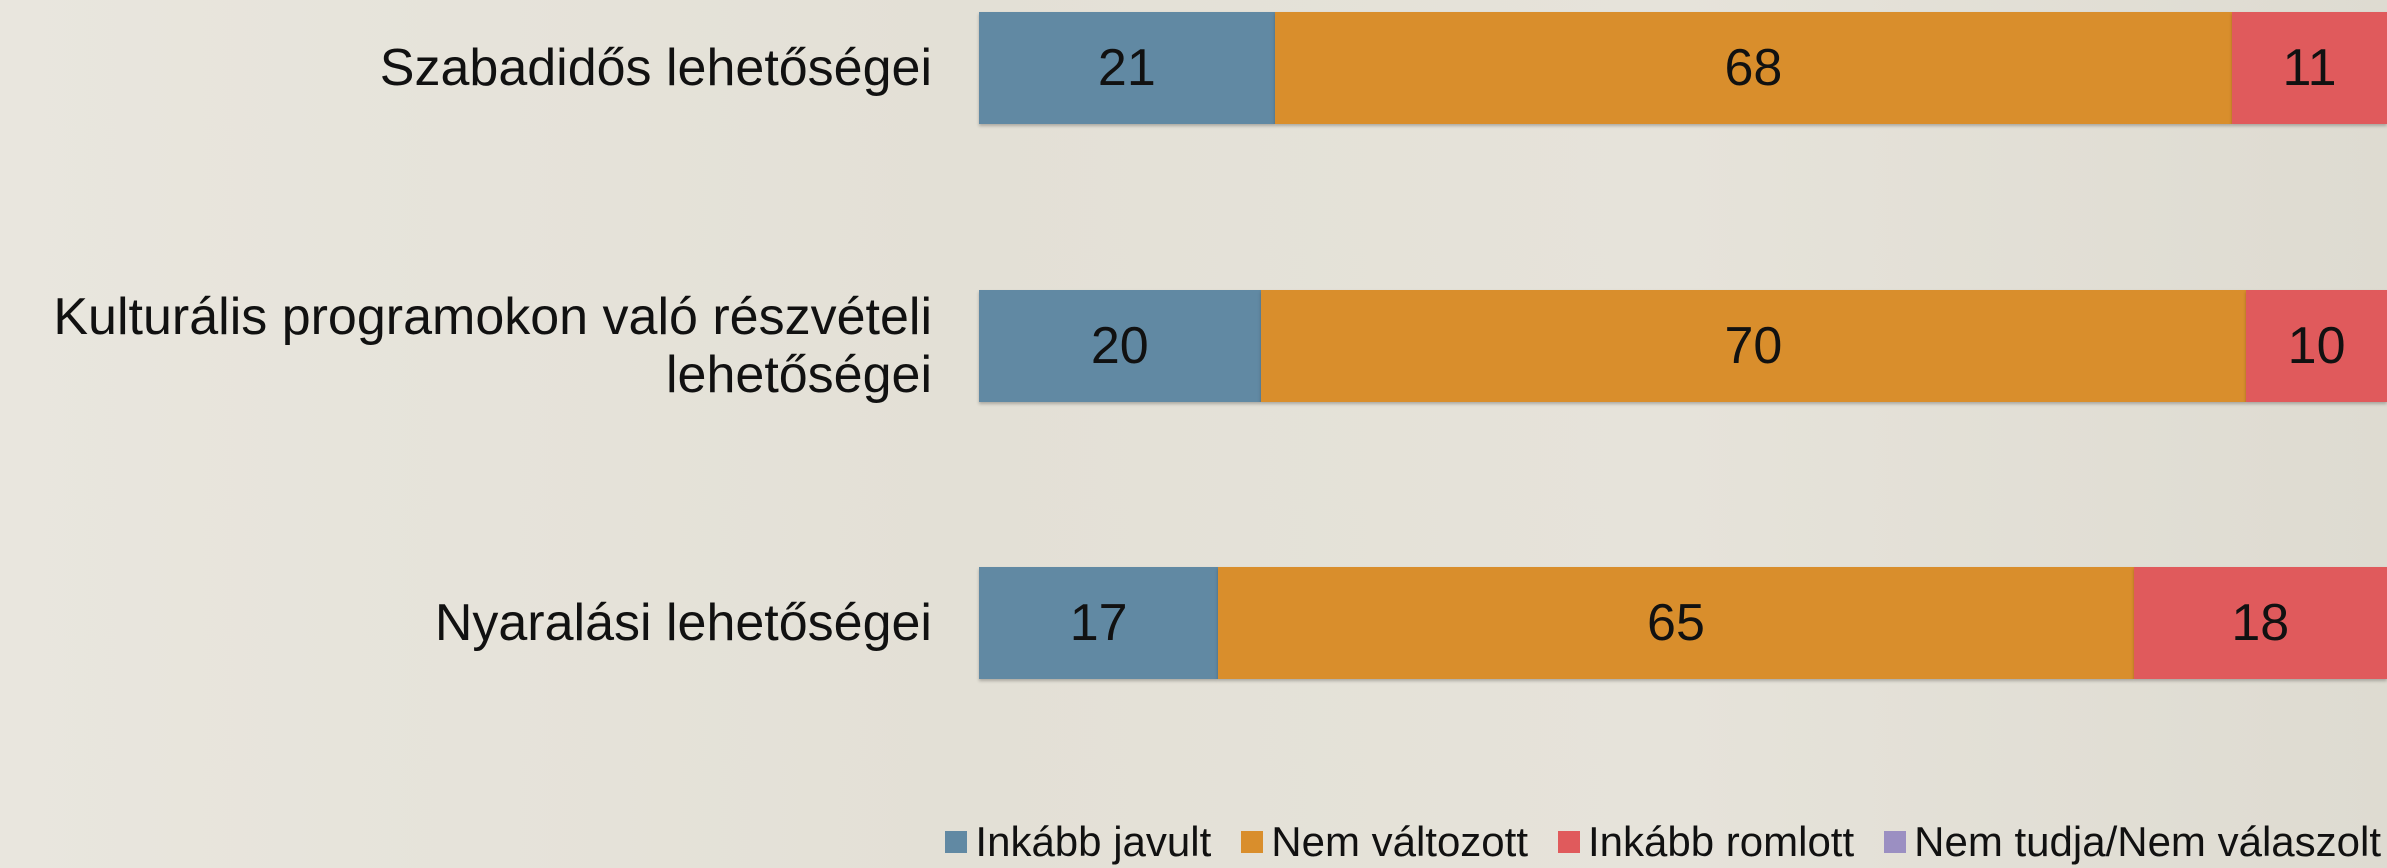 The image size is (2387, 868). I want to click on legend-label: Nem változott, so click(1400, 841).